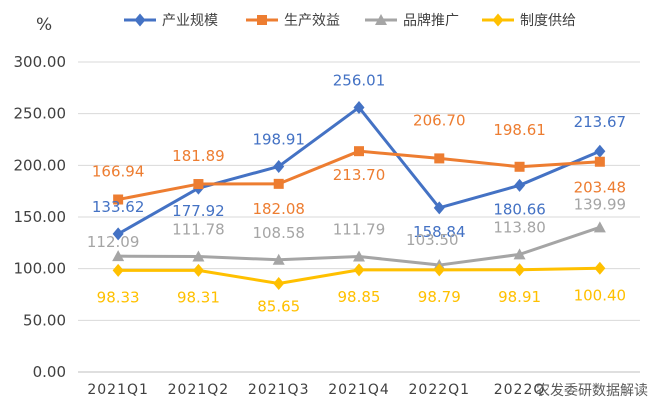 This screenshot has width=660, height=406. I want to click on data-label: 181.89, so click(198, 156).